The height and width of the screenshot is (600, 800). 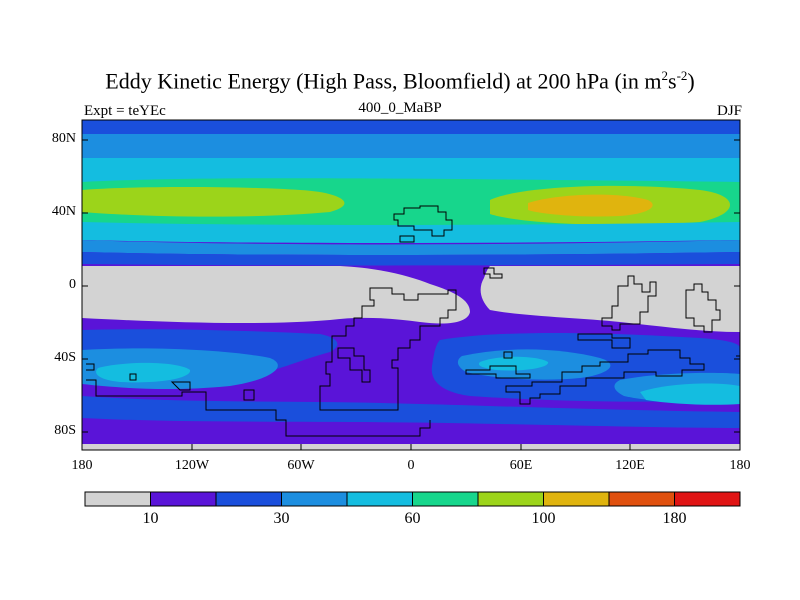 What do you see at coordinates (281, 518) in the screenshot?
I see `colorbar-tick-label: 30` at bounding box center [281, 518].